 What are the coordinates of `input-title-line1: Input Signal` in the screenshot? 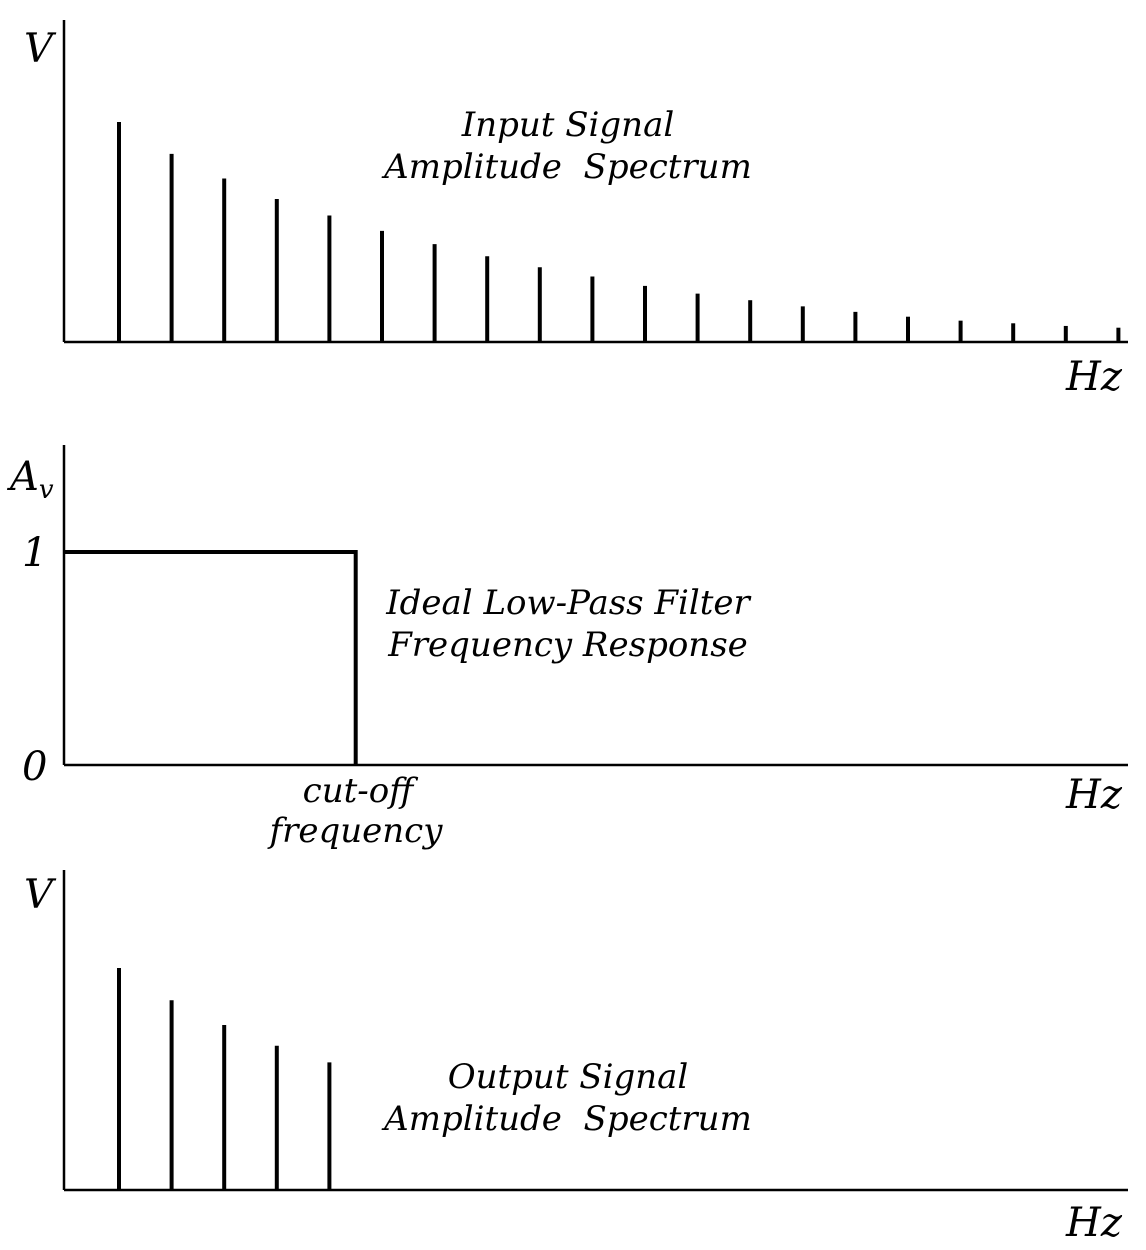 It's located at (567, 125).